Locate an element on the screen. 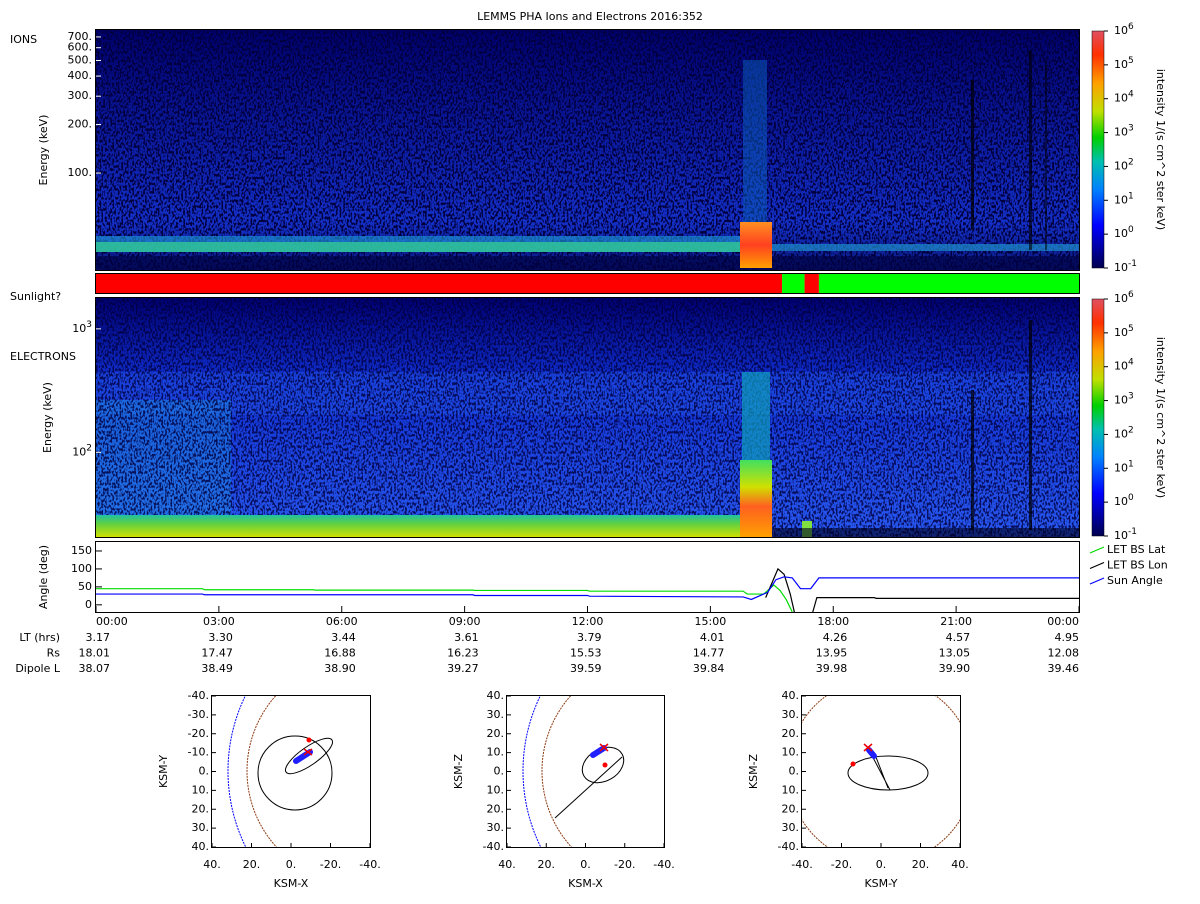  row-value: 3.17 is located at coordinates (98, 637).